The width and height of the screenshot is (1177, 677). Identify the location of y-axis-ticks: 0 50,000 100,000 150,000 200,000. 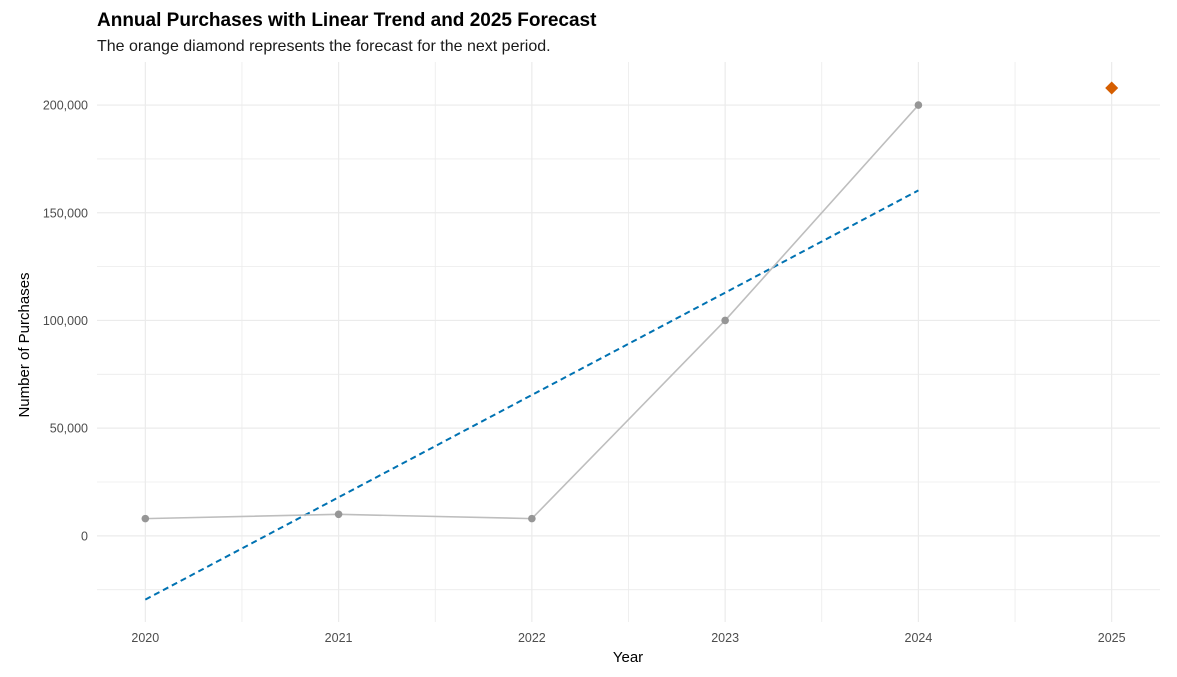
(65, 321).